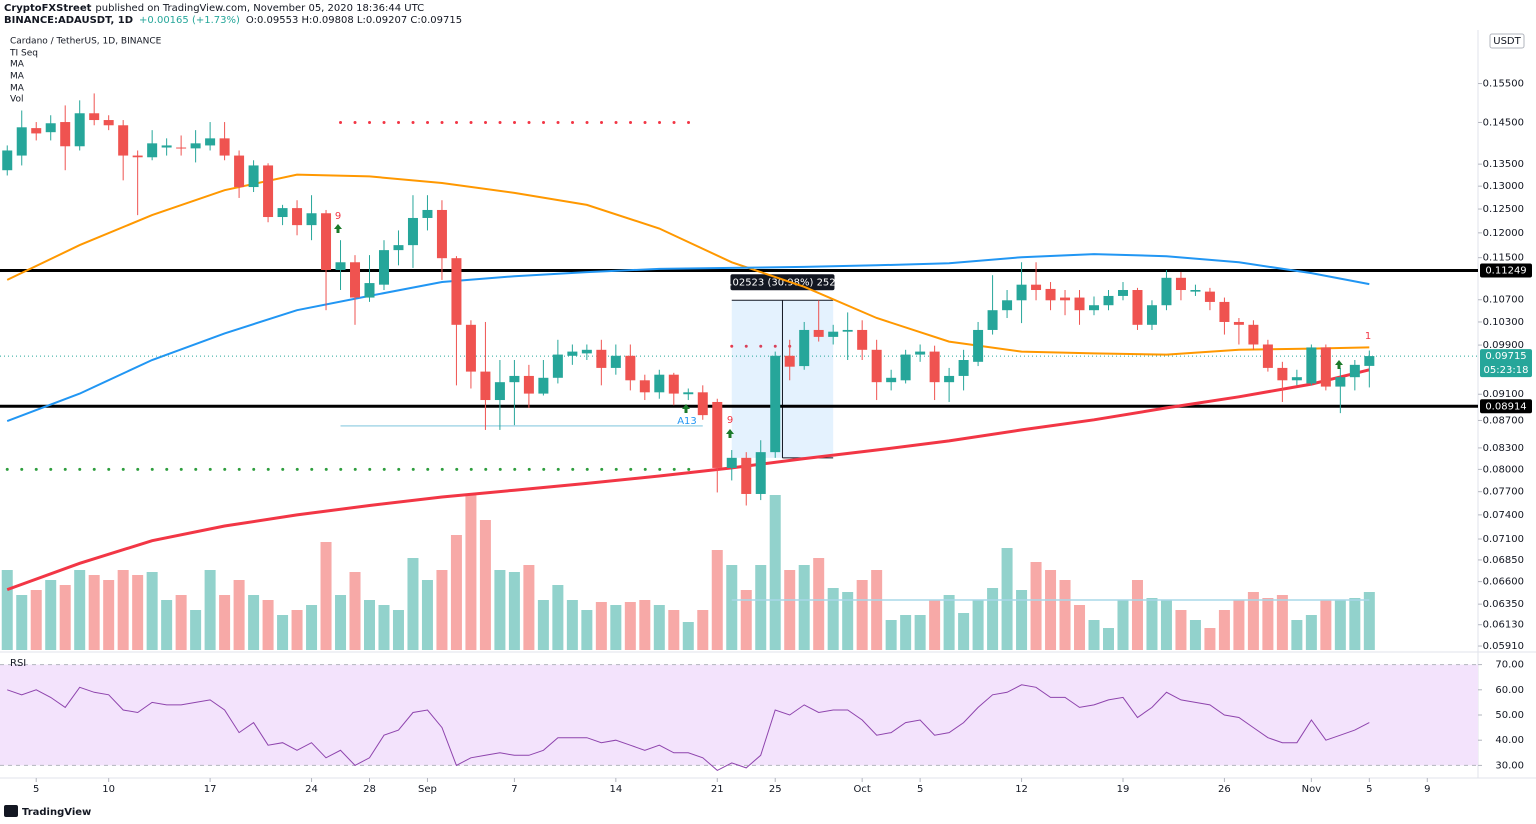  I want to click on y-tick-label: 0.13500, so click(1503, 164).